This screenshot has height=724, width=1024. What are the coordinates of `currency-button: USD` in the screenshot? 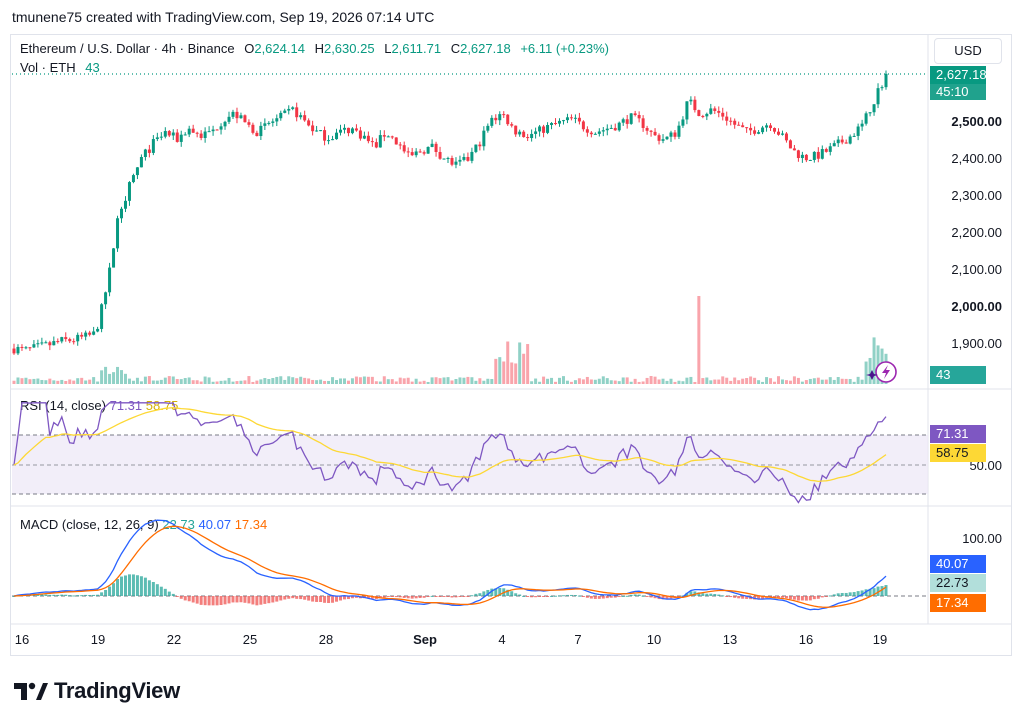 It's located at (968, 51).